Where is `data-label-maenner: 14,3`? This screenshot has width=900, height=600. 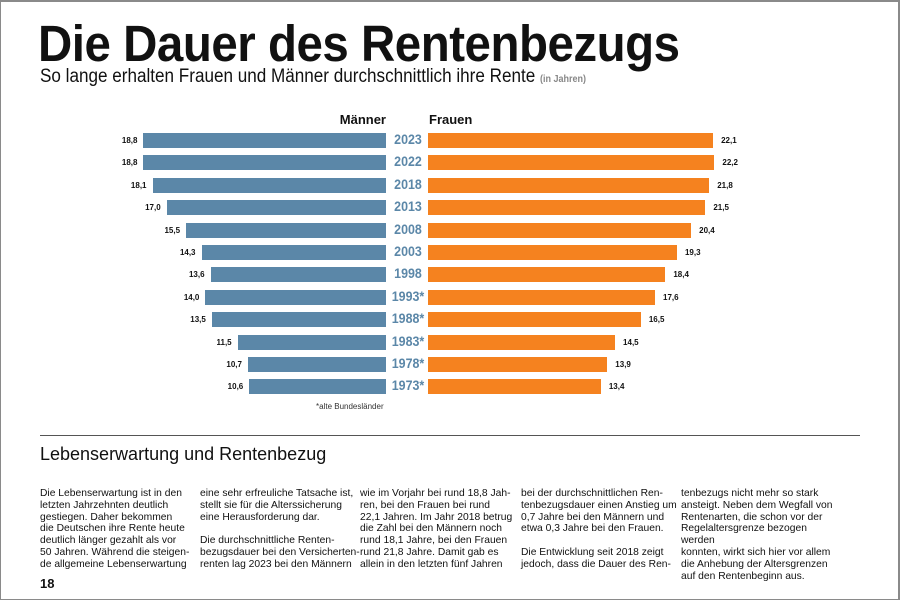 data-label-maenner: 14,3 is located at coordinates (187, 252).